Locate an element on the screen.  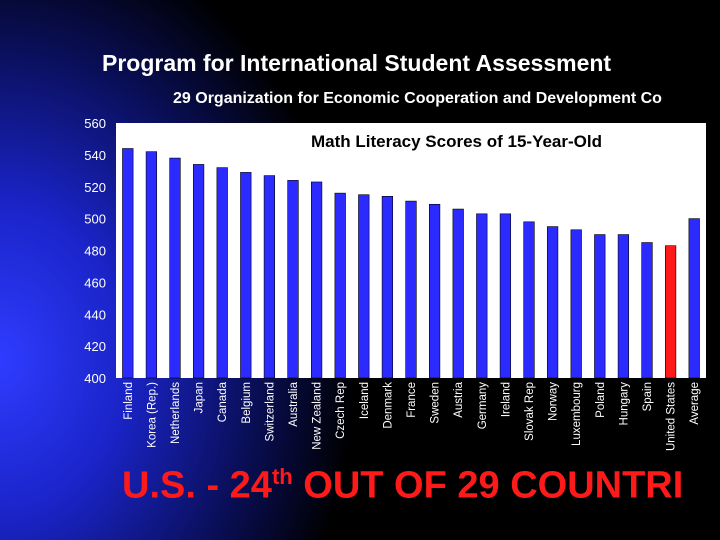
x-tick-label: Australia is located at coordinates (294, 403).